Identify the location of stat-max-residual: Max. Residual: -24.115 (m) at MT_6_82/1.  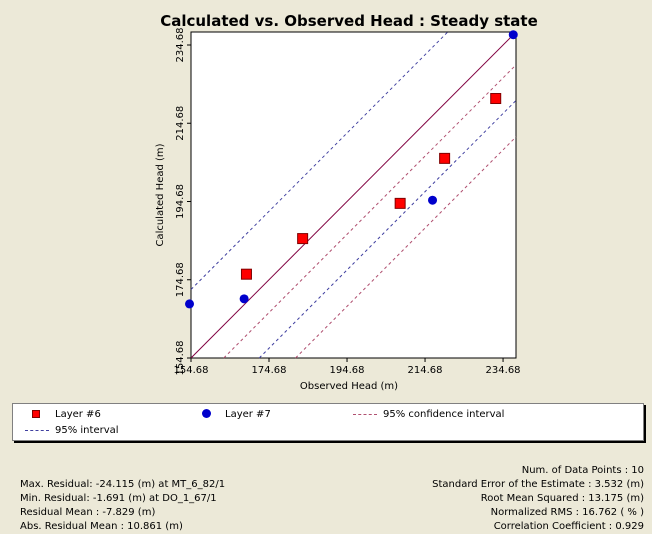
(123, 484).